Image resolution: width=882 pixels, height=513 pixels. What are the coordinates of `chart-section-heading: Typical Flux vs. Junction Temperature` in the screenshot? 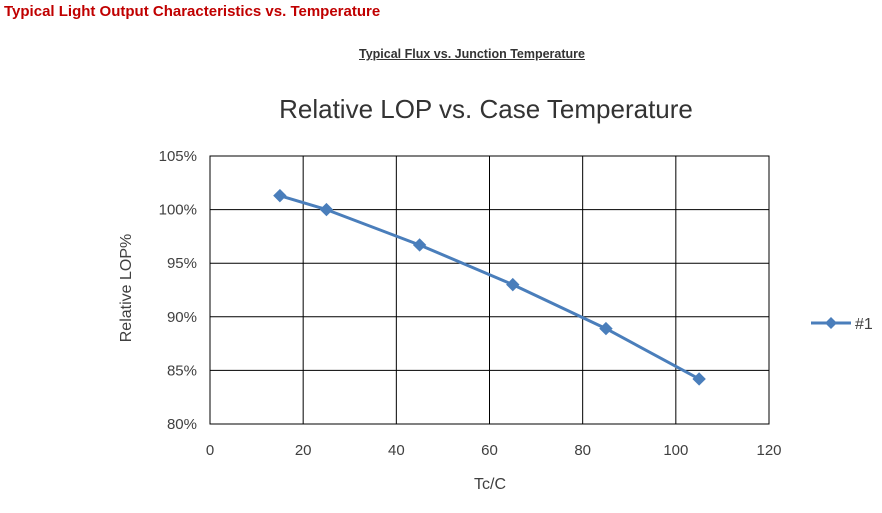 It's located at (472, 54).